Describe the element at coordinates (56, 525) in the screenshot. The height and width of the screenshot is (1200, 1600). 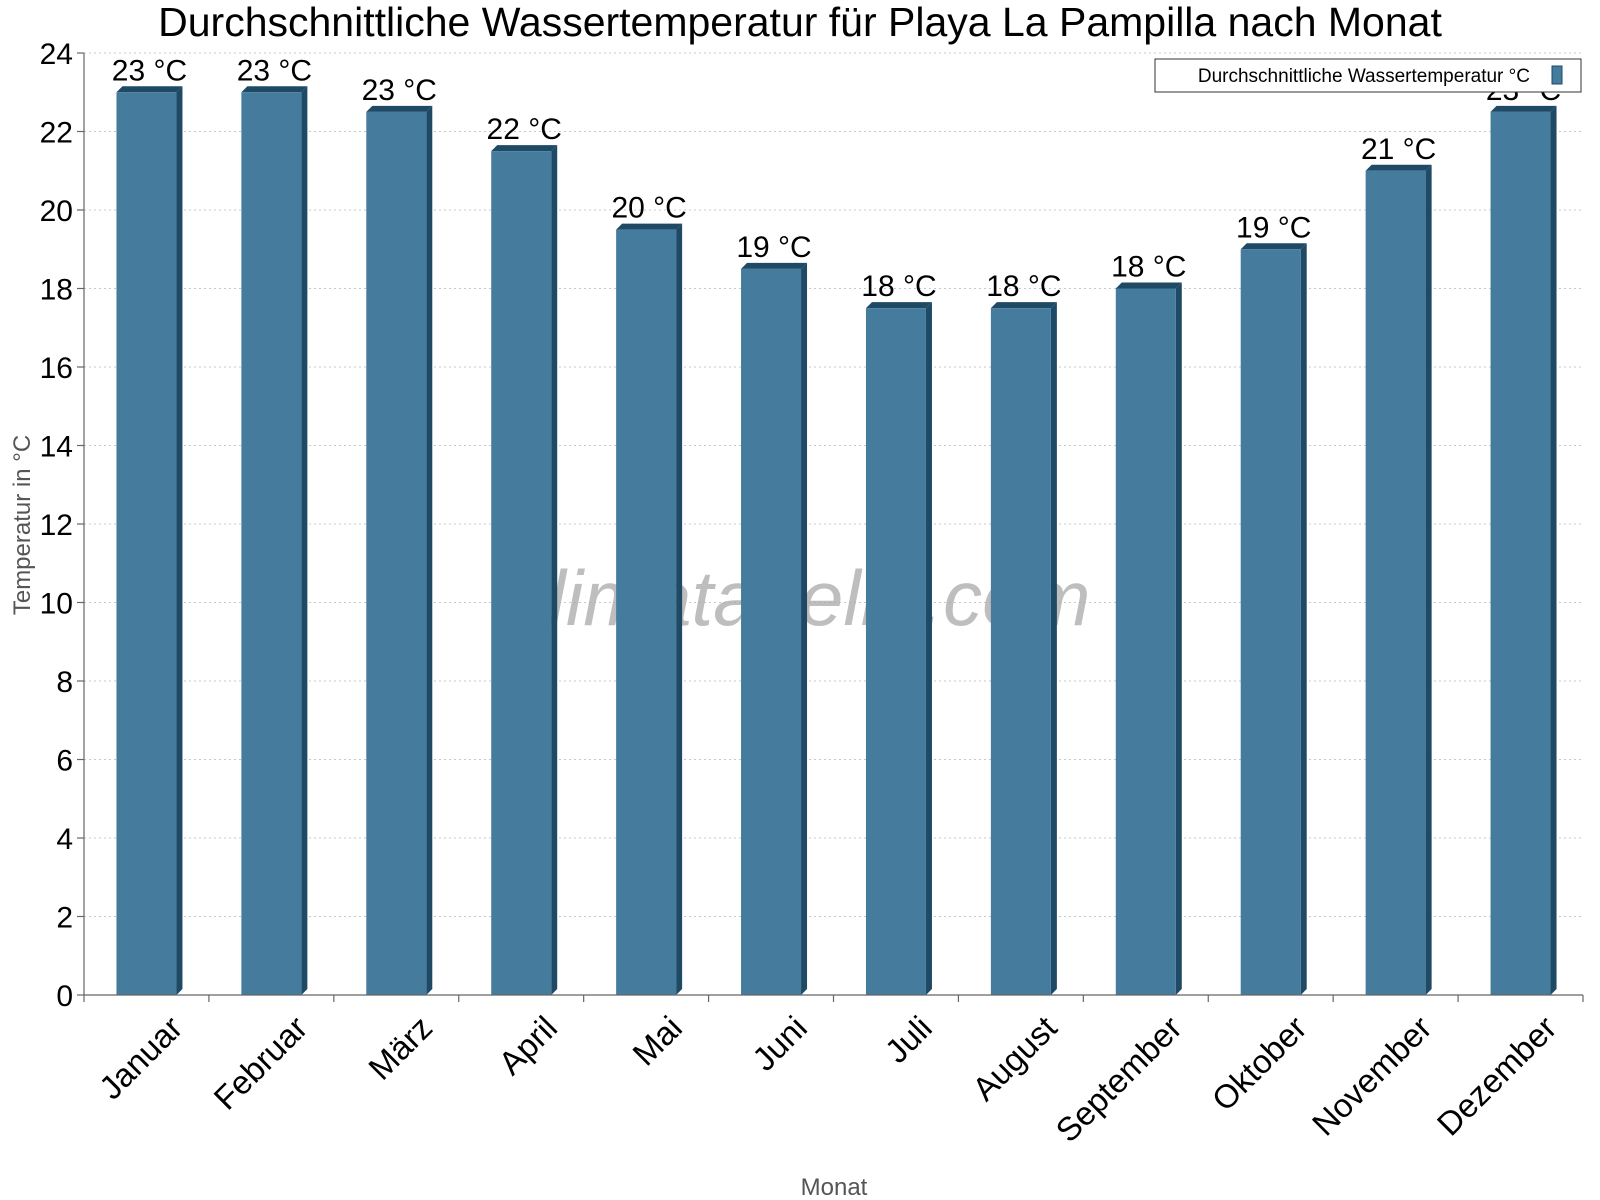
I see `y-tick-label: 12` at that location.